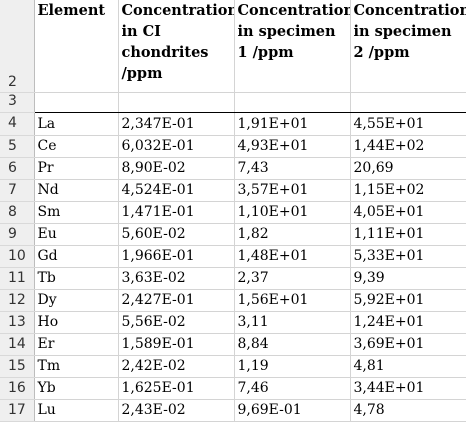 This screenshot has height=422, width=466. What do you see at coordinates (17, 47) in the screenshot?
I see `row-header: 2` at bounding box center [17, 47].